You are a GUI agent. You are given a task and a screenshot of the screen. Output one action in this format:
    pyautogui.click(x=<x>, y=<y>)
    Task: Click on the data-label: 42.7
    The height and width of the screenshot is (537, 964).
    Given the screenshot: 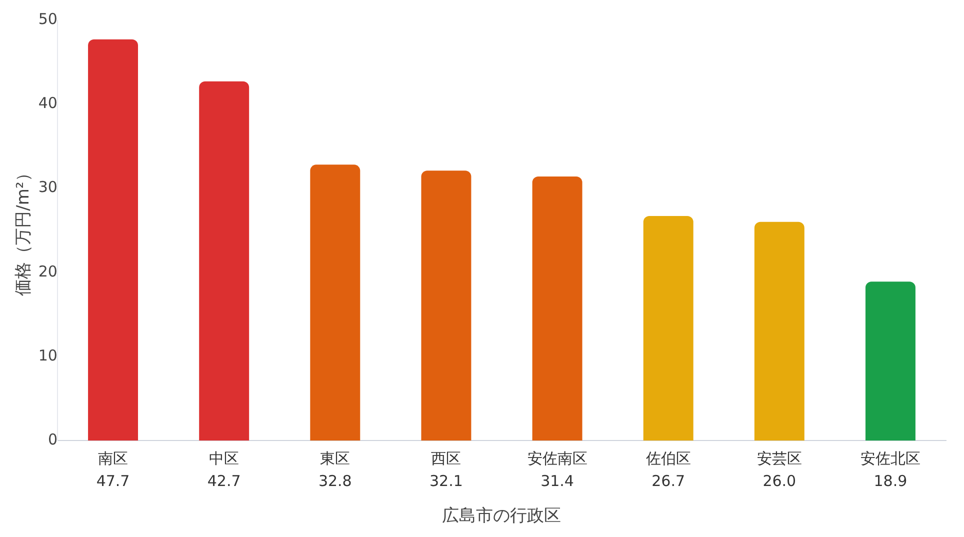 What is the action you would take?
    pyautogui.click(x=224, y=481)
    